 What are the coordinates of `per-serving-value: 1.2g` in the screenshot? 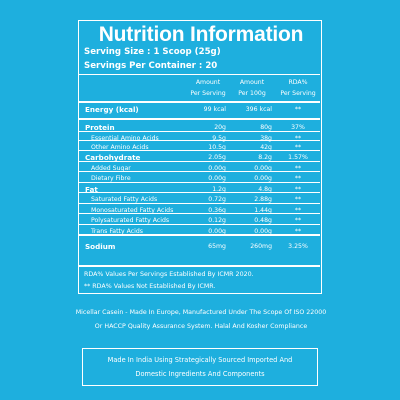 It's located at (219, 189).